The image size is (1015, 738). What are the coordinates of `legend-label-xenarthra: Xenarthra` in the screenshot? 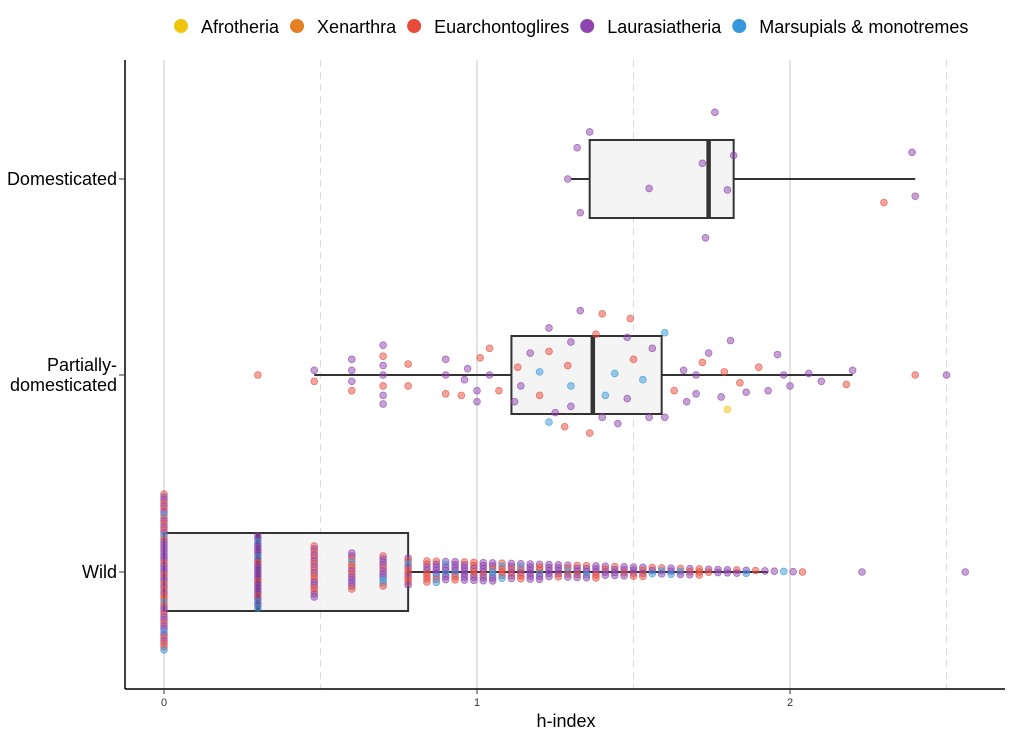 It's located at (357, 27).